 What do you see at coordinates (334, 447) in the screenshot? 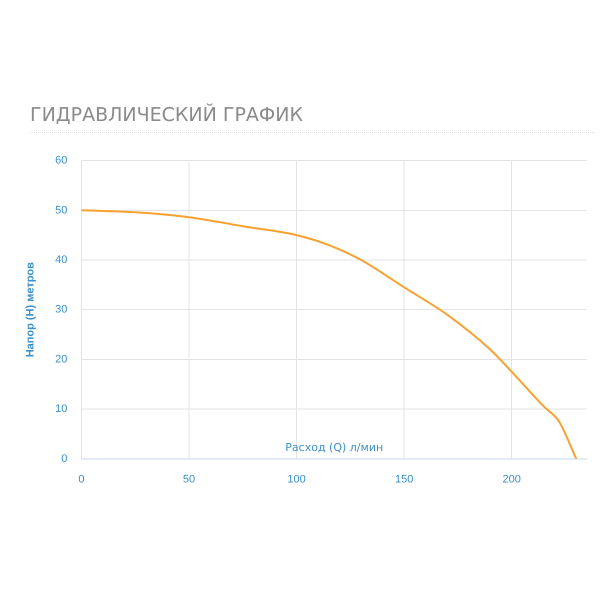
I see `x-axis-title: Расход (Q) л/мин` at bounding box center [334, 447].